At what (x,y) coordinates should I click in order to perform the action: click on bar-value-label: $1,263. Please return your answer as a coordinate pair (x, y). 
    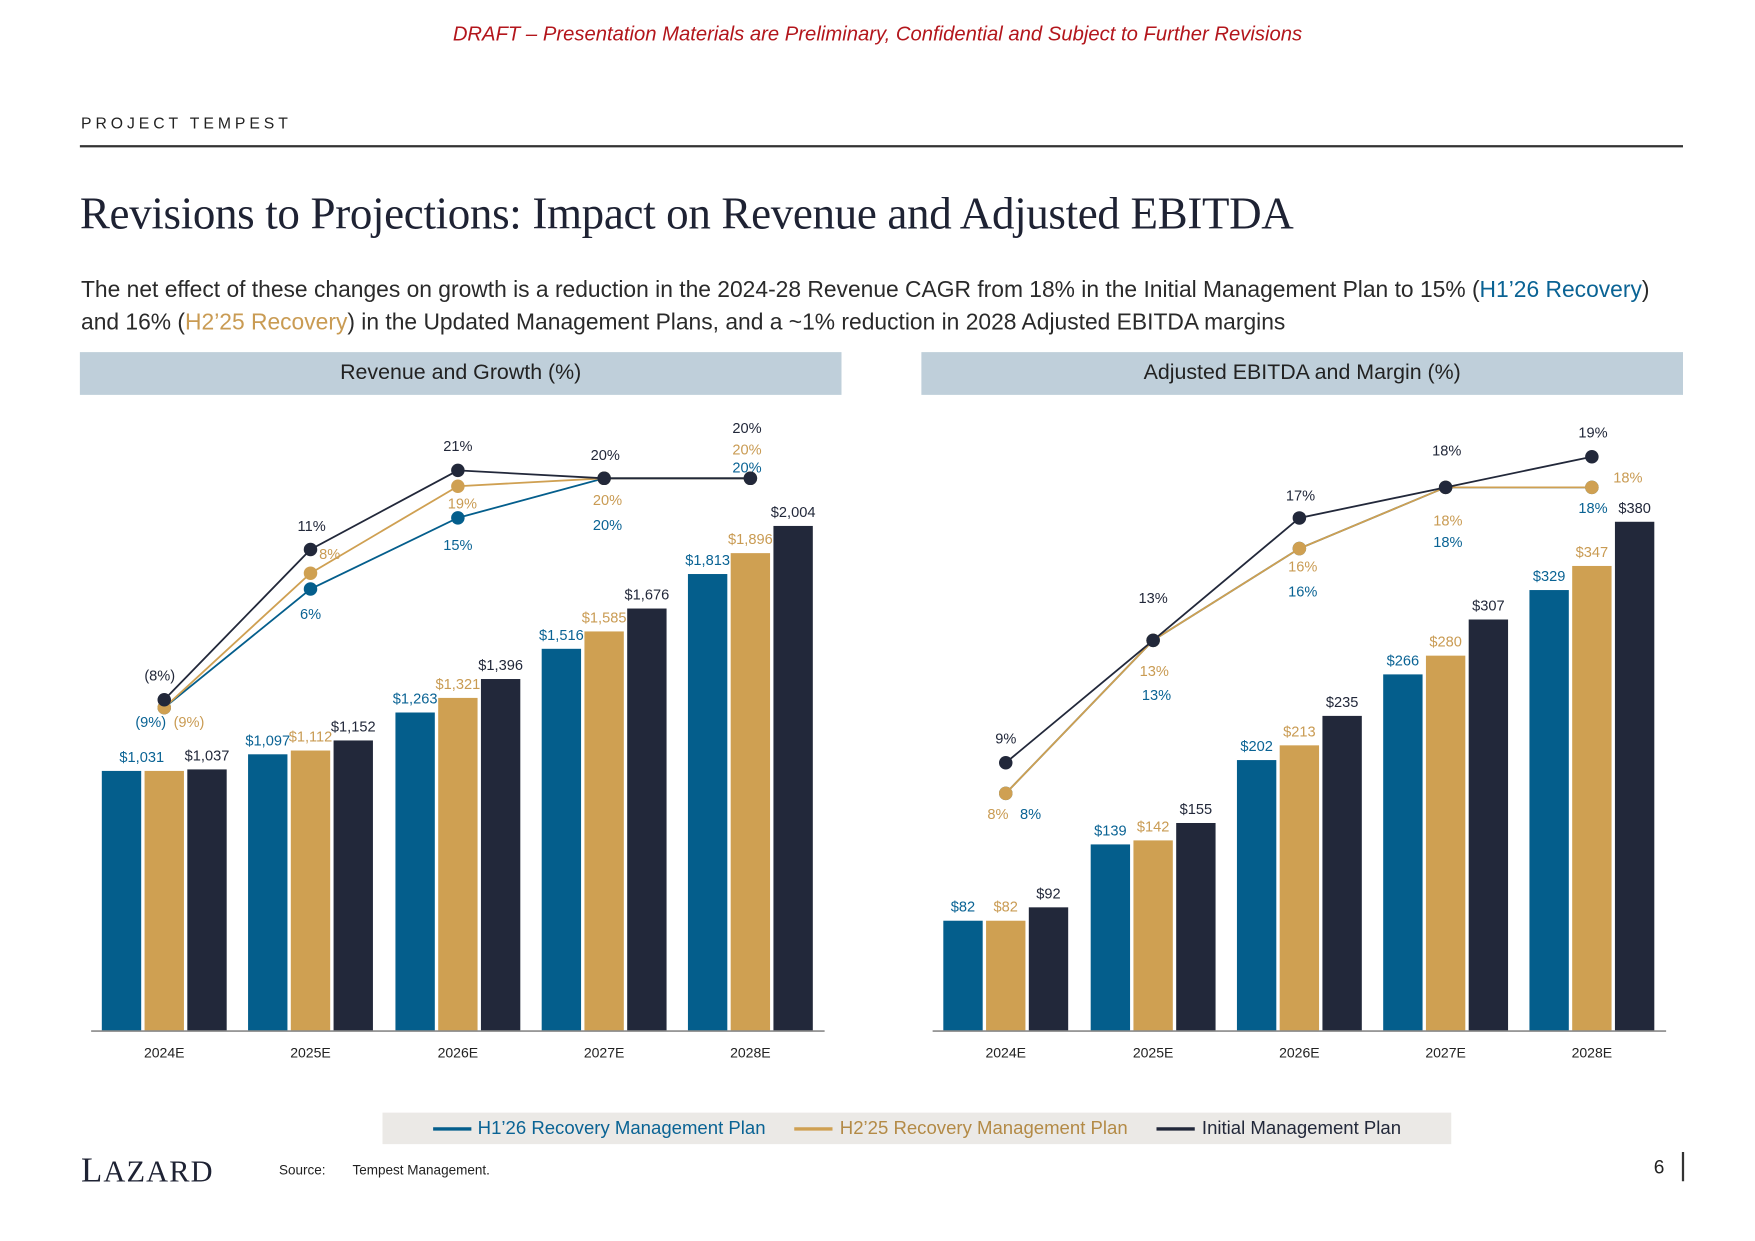
    Looking at the image, I should click on (415, 700).